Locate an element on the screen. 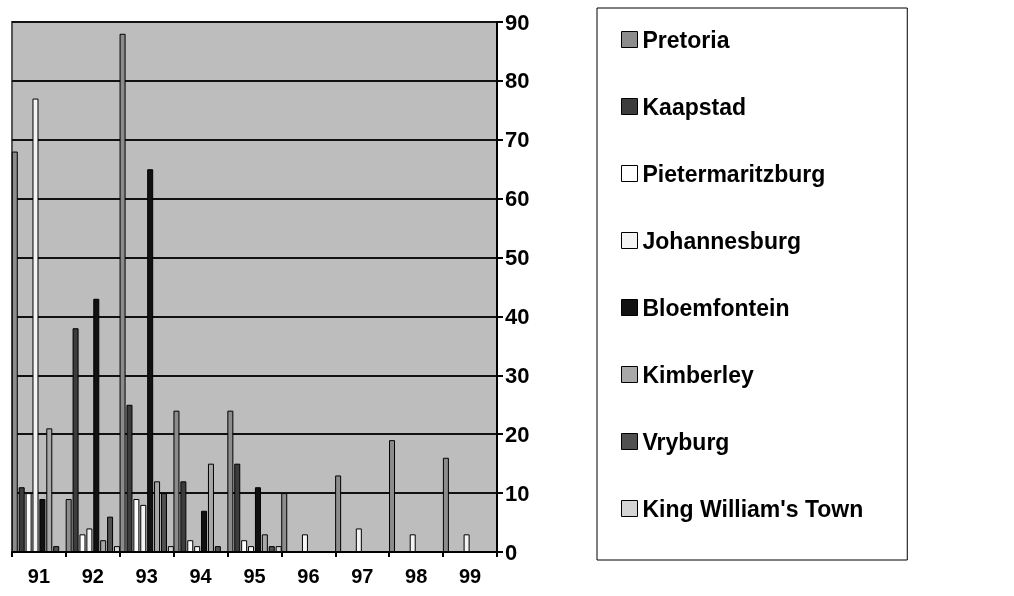 The height and width of the screenshot is (596, 1014). x-tick-label: 99 is located at coordinates (470, 576).